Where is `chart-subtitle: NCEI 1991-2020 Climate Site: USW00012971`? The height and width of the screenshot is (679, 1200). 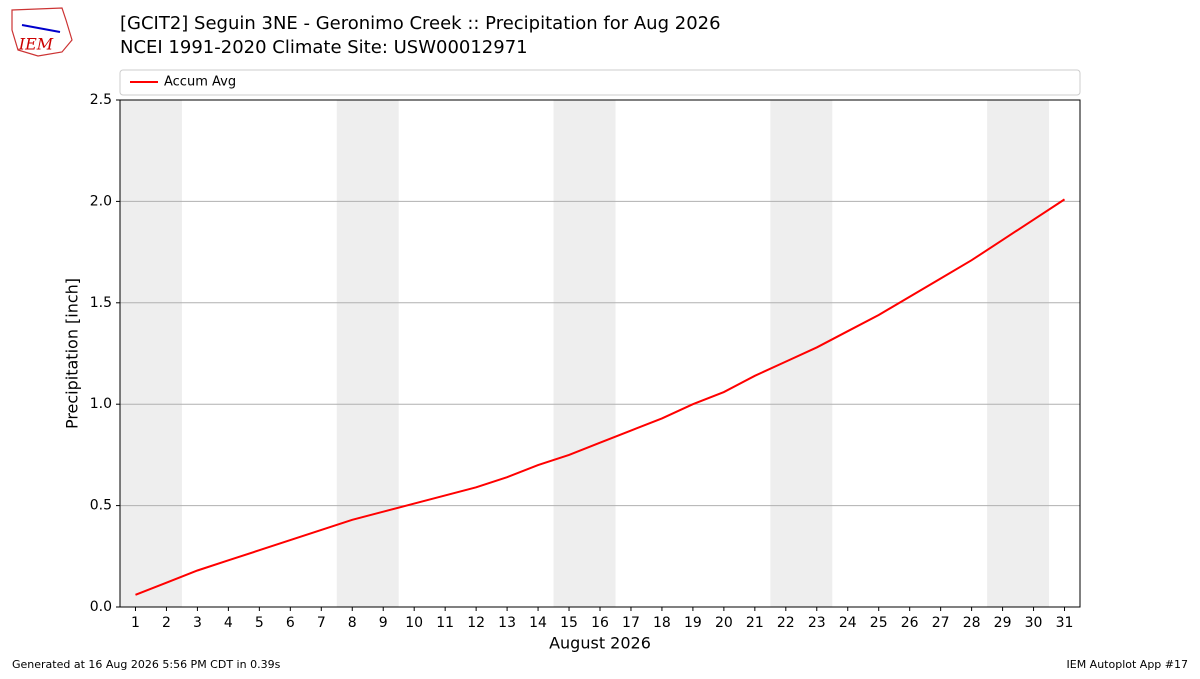 chart-subtitle: NCEI 1991-2020 Climate Site: USW00012971 is located at coordinates (324, 47).